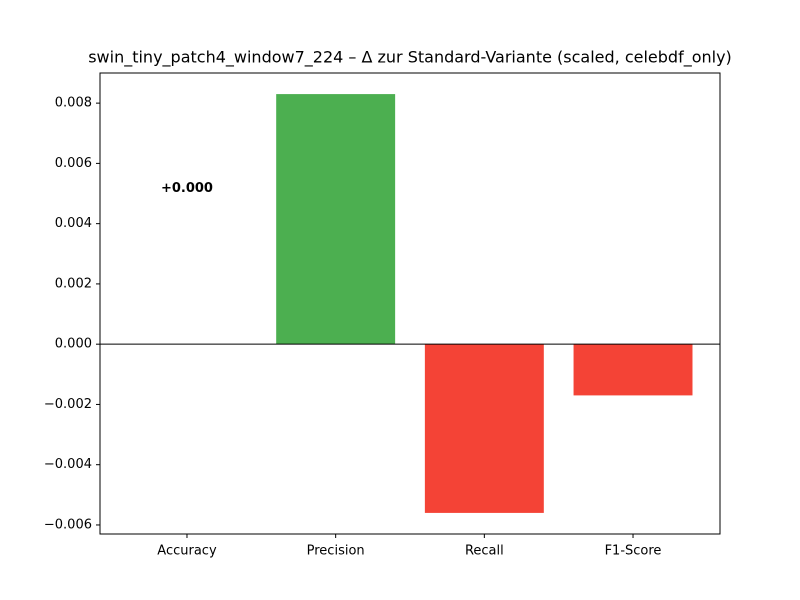  I want to click on y-tick-label: −0.002, so click(68, 404).